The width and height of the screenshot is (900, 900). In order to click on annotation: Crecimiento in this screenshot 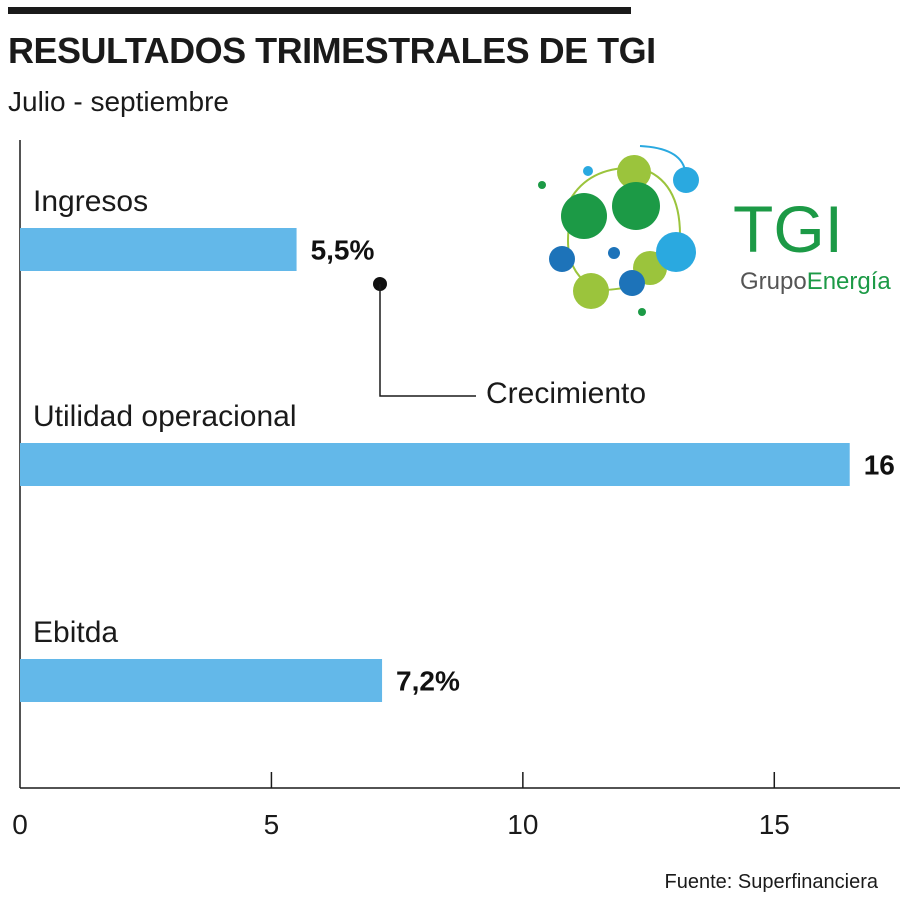, I will do `click(509, 343)`.